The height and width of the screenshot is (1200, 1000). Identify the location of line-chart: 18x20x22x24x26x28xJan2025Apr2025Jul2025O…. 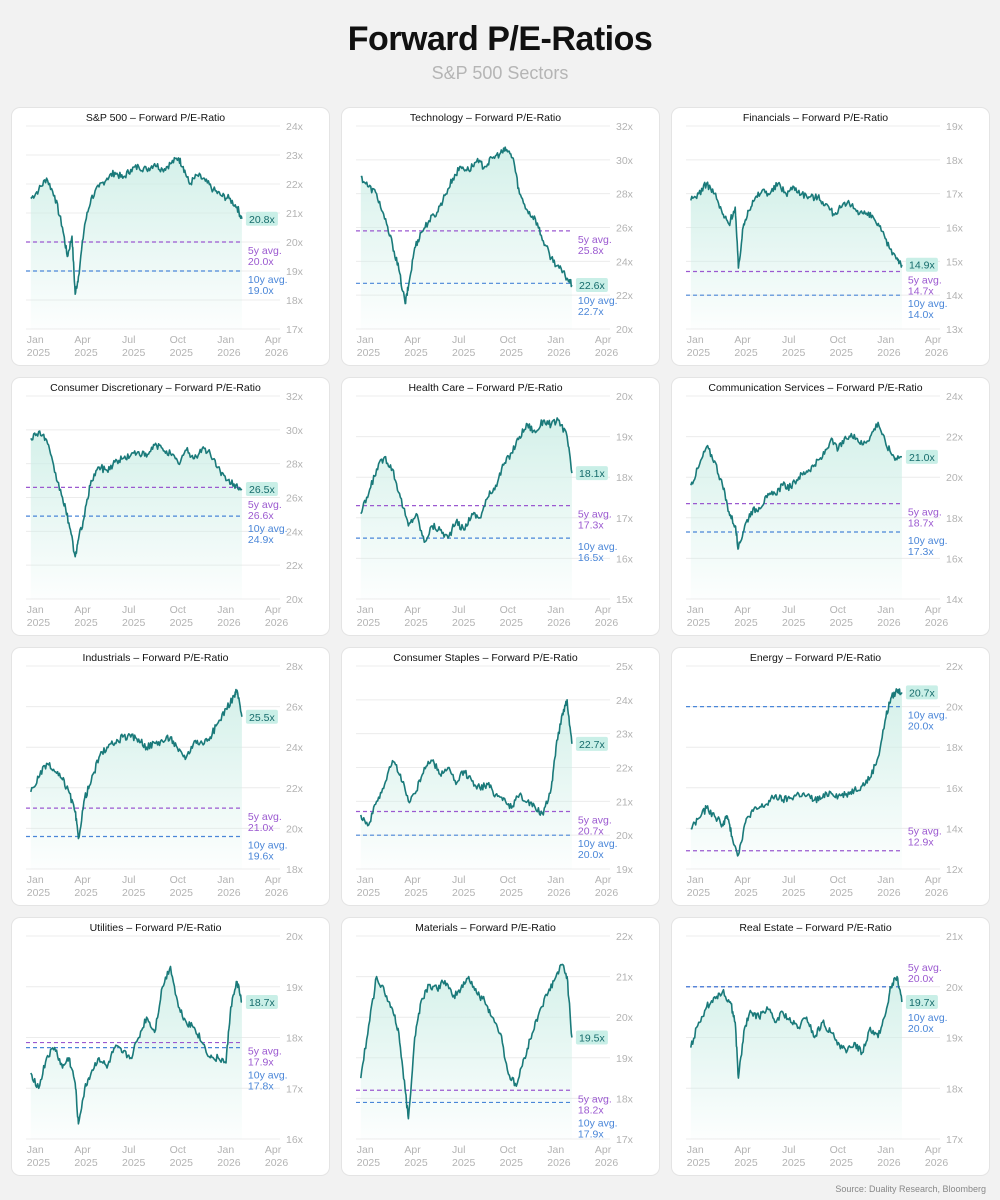
(165, 780).